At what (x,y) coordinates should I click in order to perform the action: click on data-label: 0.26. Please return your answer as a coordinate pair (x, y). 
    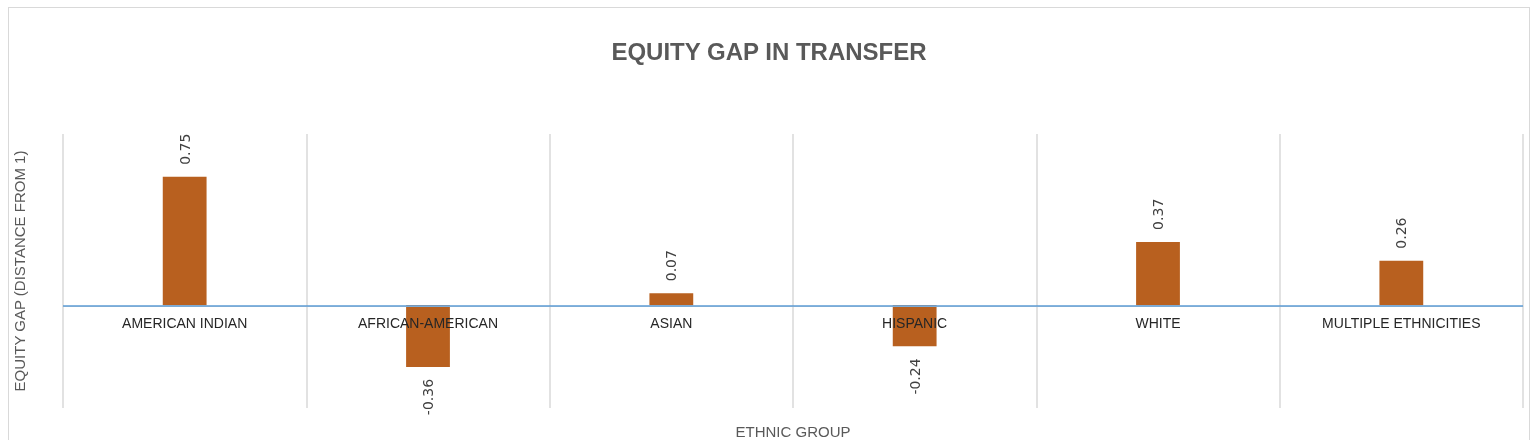
    Looking at the image, I should click on (1401, 233).